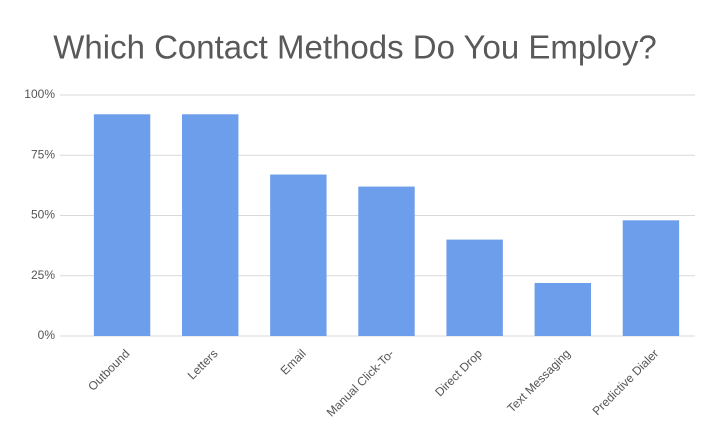 The height and width of the screenshot is (442, 711). Describe the element at coordinates (108, 369) in the screenshot. I see `x-tick-label: Outbound` at that location.